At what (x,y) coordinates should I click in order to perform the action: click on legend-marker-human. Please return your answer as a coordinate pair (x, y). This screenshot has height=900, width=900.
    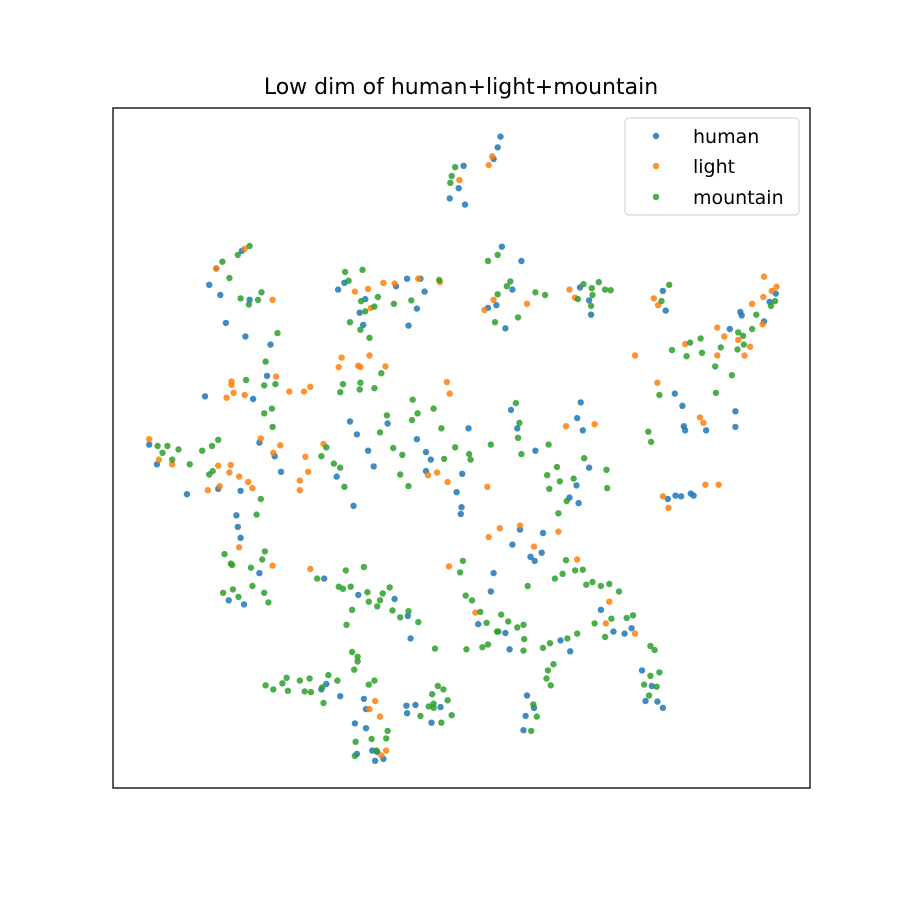
    Looking at the image, I should click on (656, 136).